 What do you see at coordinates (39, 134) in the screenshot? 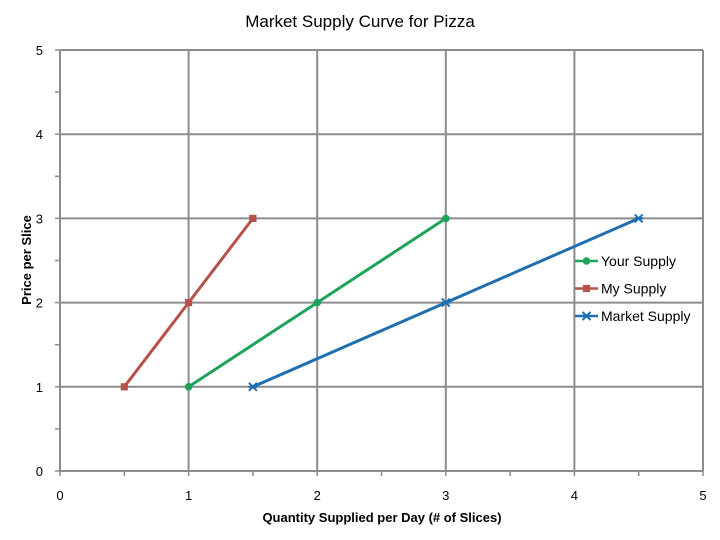
I see `y-tick-label: 4` at bounding box center [39, 134].